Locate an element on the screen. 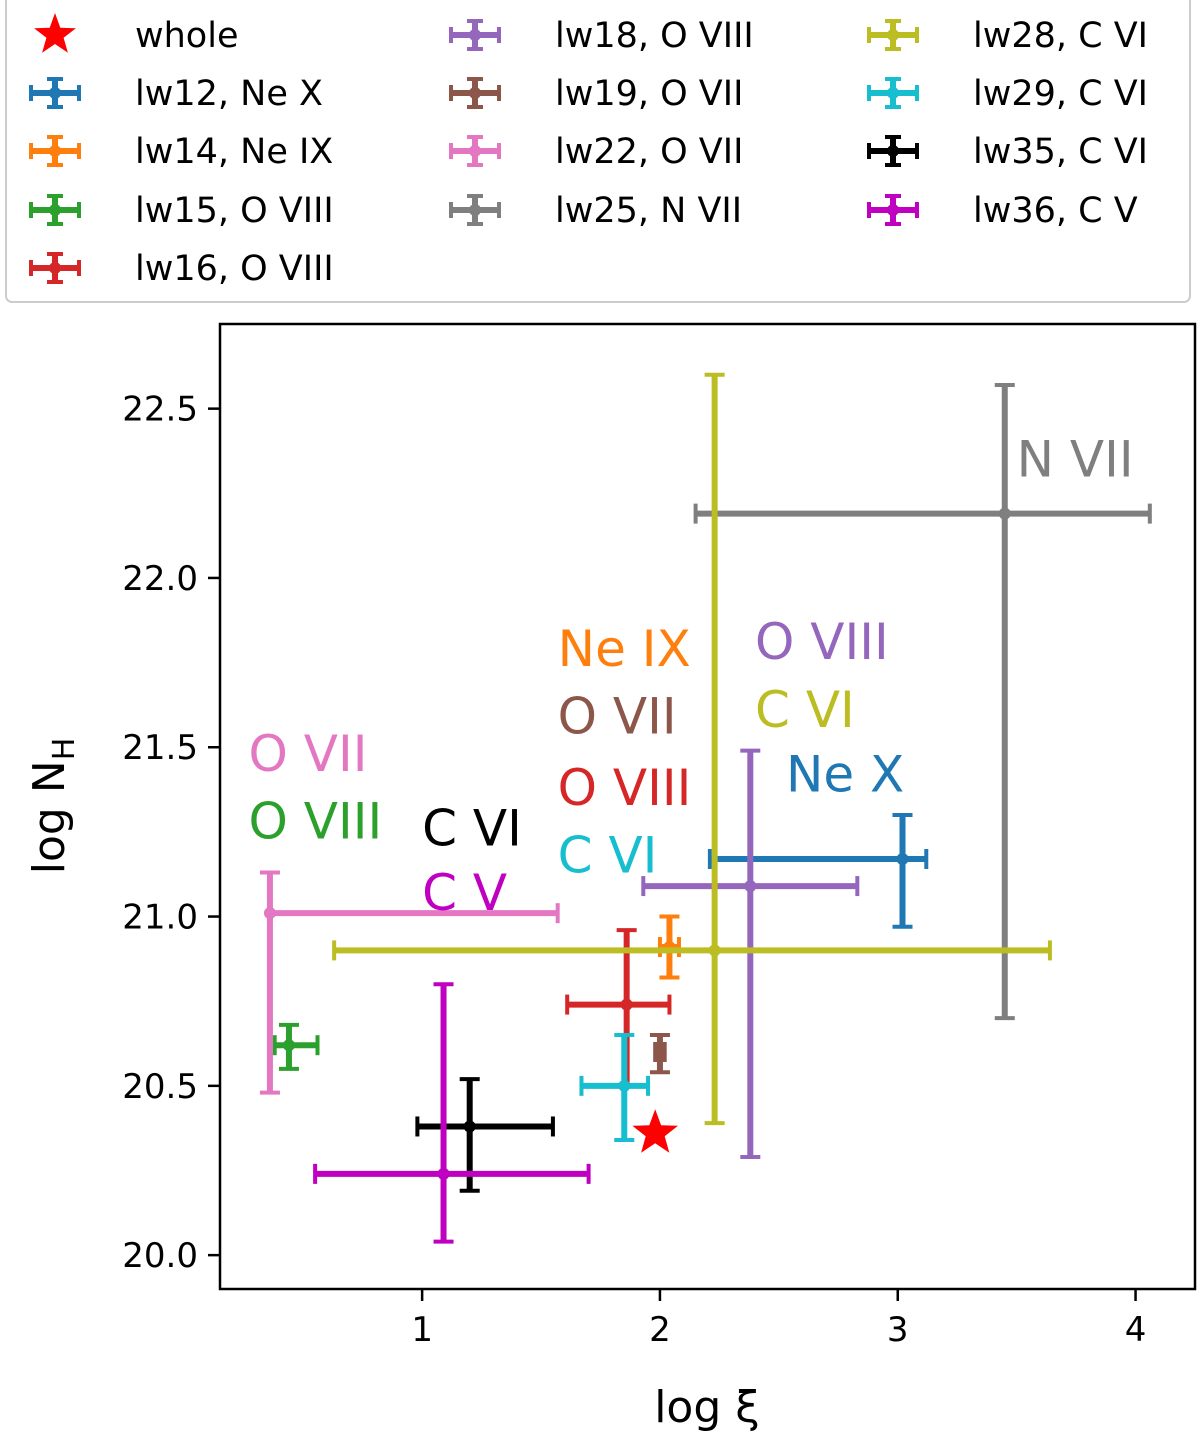 This screenshot has height=1436, width=1200. x-tick-label: 1 is located at coordinates (422, 1330).